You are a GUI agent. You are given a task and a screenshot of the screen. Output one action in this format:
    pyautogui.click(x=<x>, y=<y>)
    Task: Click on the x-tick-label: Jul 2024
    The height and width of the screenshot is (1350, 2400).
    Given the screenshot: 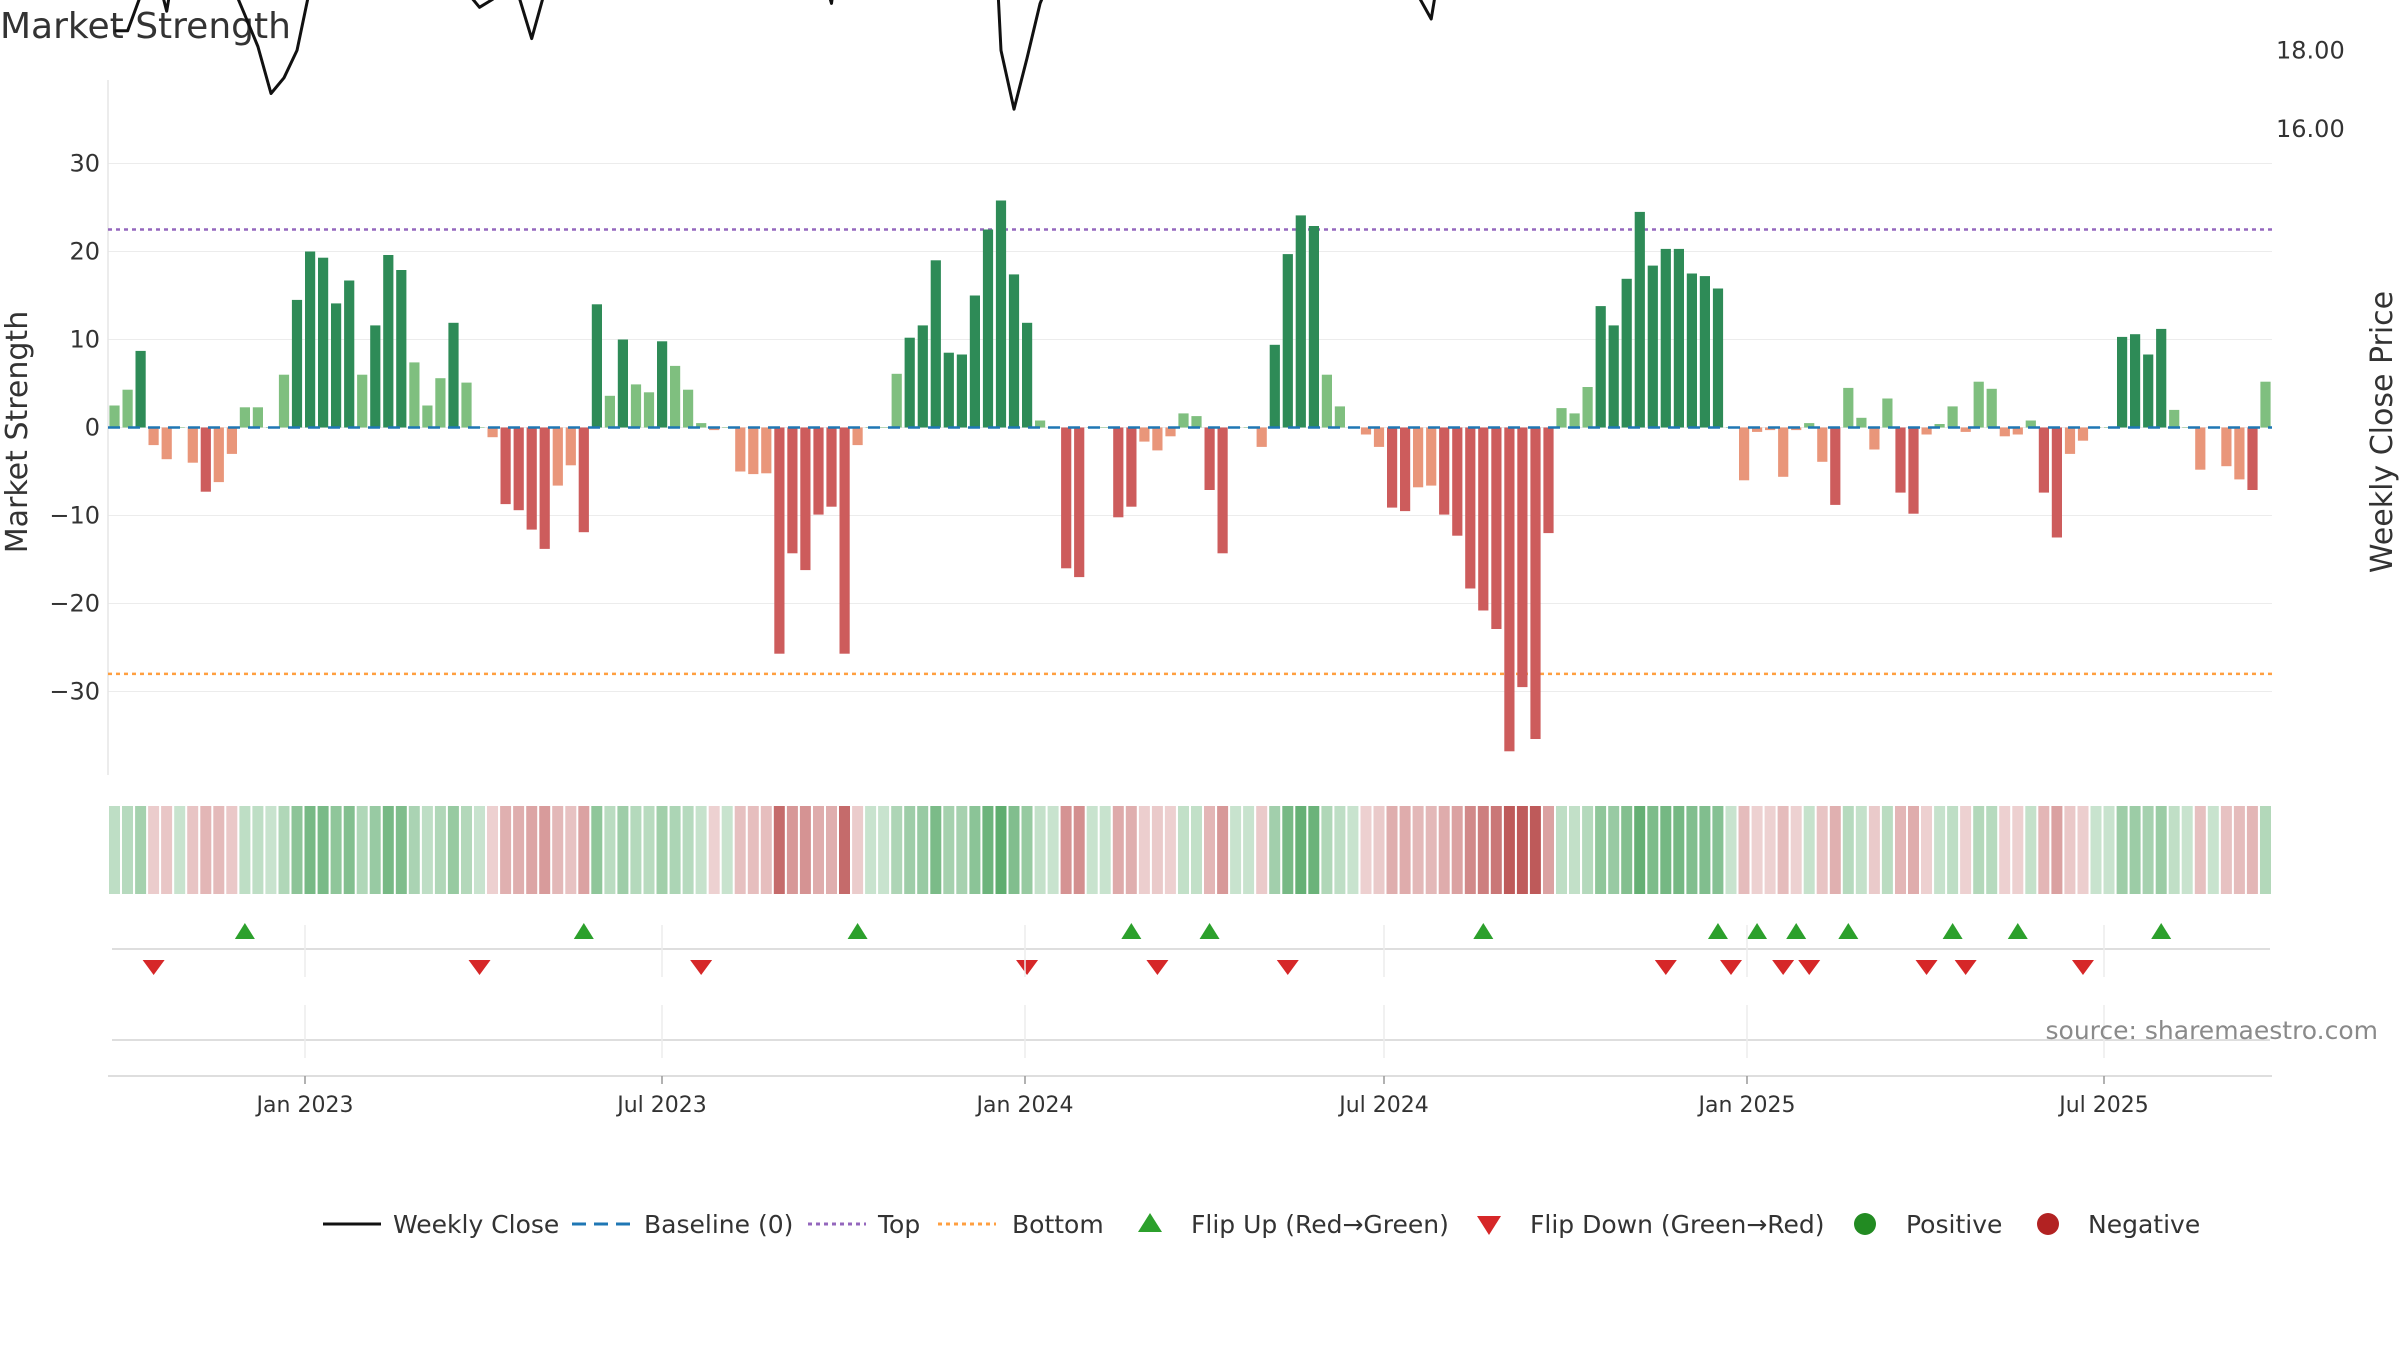 What is the action you would take?
    pyautogui.click(x=1383, y=1105)
    